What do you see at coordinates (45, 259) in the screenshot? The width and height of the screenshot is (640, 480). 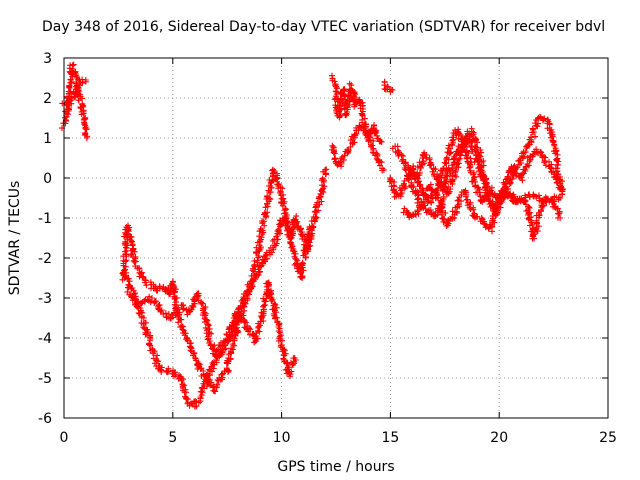 I see `y-tick-label: -2` at bounding box center [45, 259].